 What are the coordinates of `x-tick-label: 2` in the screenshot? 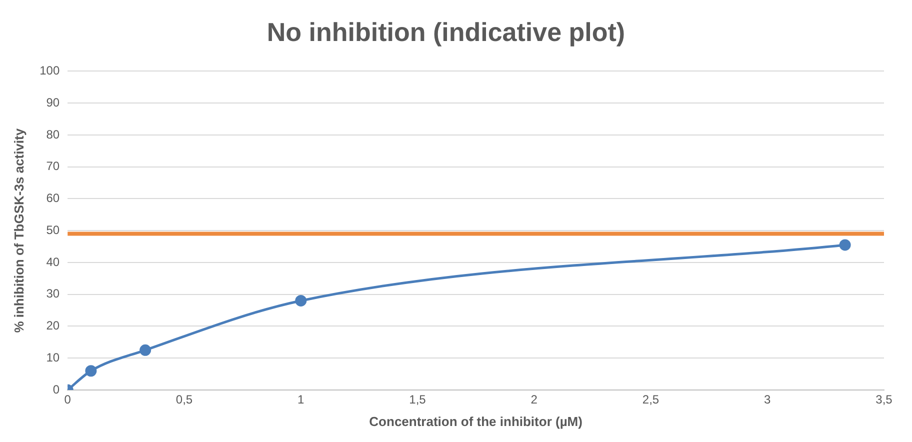 It's located at (534, 399).